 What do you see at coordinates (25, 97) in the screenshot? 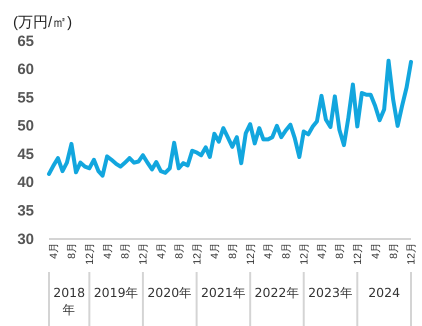
I see `y-tick-label: 55` at bounding box center [25, 97].